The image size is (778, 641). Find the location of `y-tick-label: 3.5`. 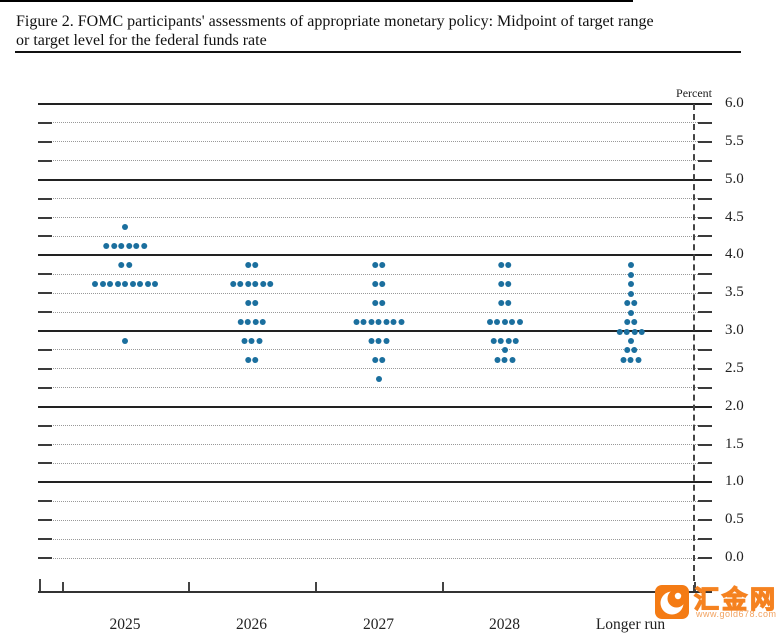

y-tick-label: 3.5 is located at coordinates (734, 292).